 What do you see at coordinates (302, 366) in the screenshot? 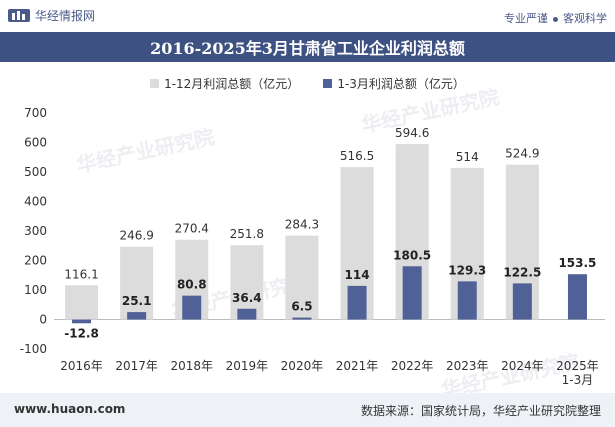
I see `x-tick-label-4: 2020年` at bounding box center [302, 366].